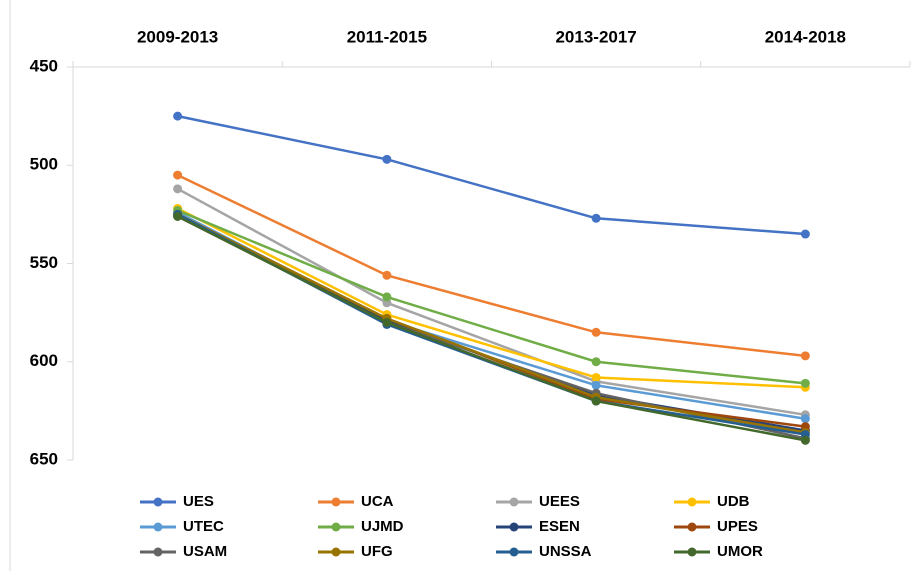 The image size is (915, 571). I want to click on legend-label: USAM, so click(205, 551).